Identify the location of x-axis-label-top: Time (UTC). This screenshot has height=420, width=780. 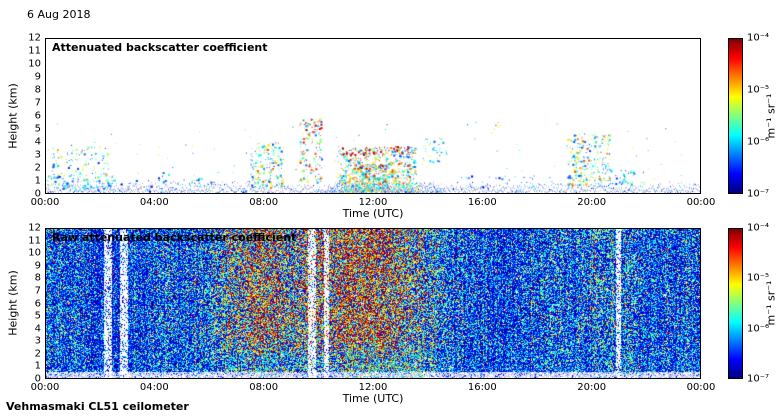
(373, 213).